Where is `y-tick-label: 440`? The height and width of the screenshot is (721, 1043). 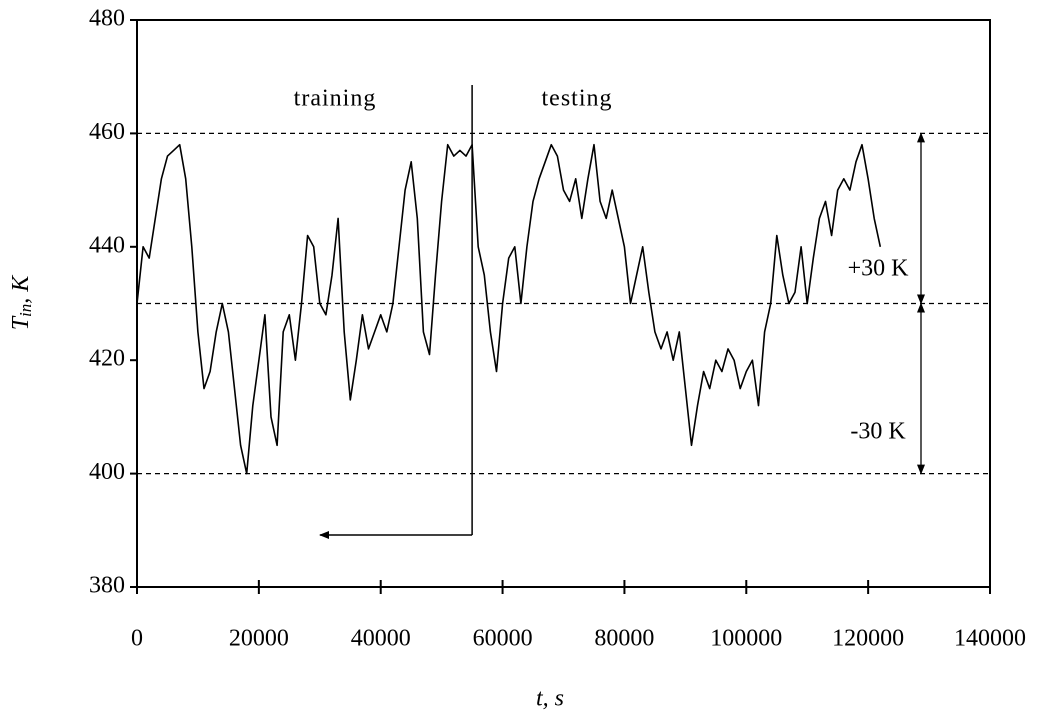
y-tick-label: 440 is located at coordinates (107, 245).